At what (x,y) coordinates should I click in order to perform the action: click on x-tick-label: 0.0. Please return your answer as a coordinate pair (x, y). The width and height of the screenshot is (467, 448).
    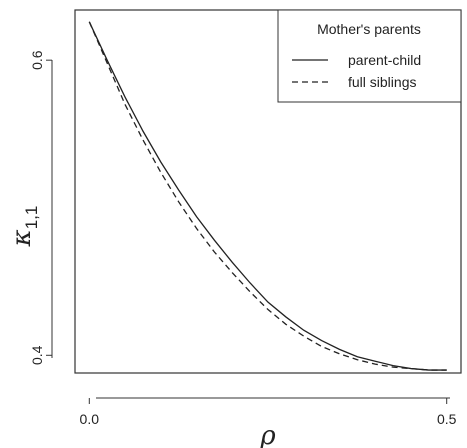
    Looking at the image, I should click on (90, 419).